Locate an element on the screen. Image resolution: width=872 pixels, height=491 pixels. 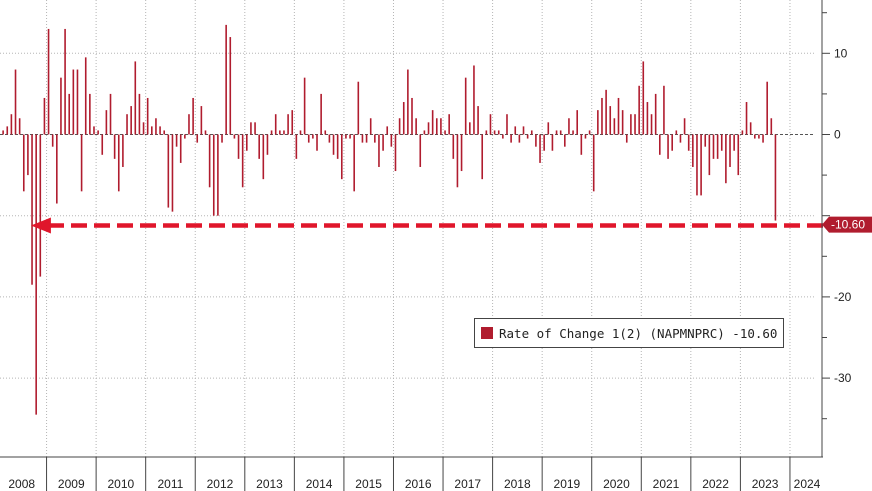
last-value-label: -10.60 is located at coordinates (848, 225).